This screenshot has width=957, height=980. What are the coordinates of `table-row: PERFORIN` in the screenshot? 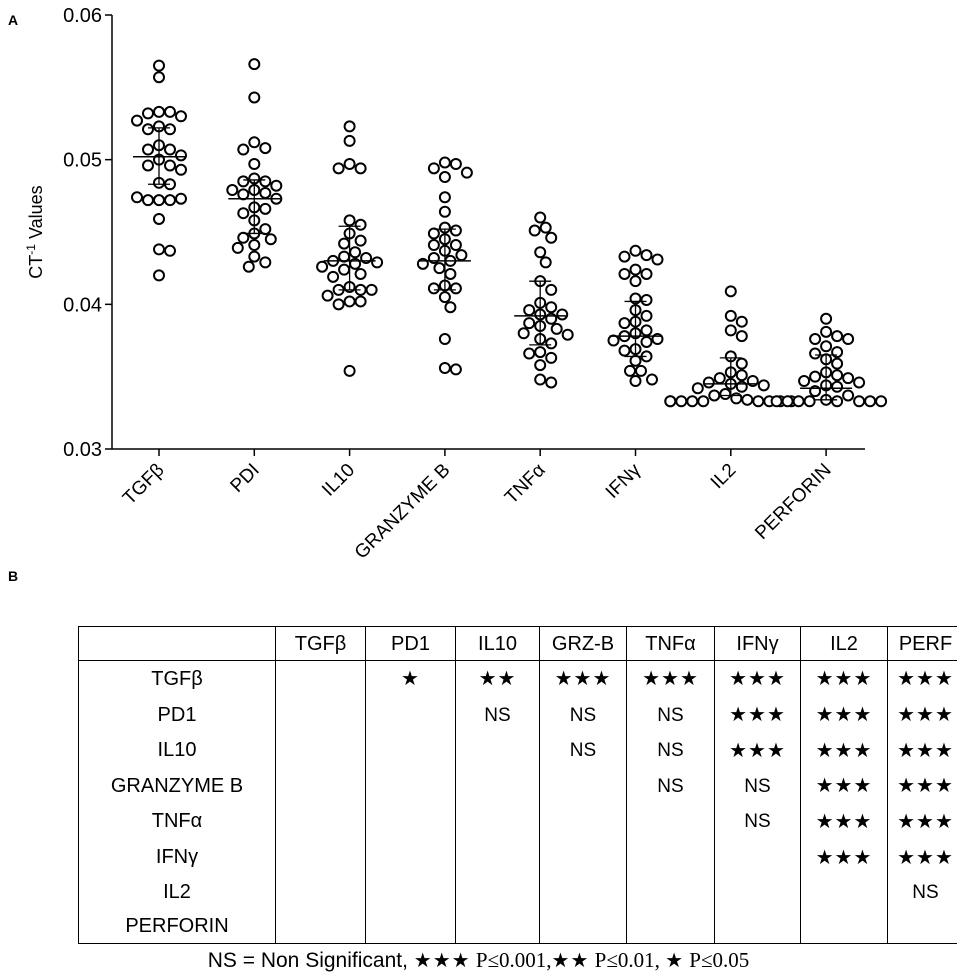 It's located at (517, 926).